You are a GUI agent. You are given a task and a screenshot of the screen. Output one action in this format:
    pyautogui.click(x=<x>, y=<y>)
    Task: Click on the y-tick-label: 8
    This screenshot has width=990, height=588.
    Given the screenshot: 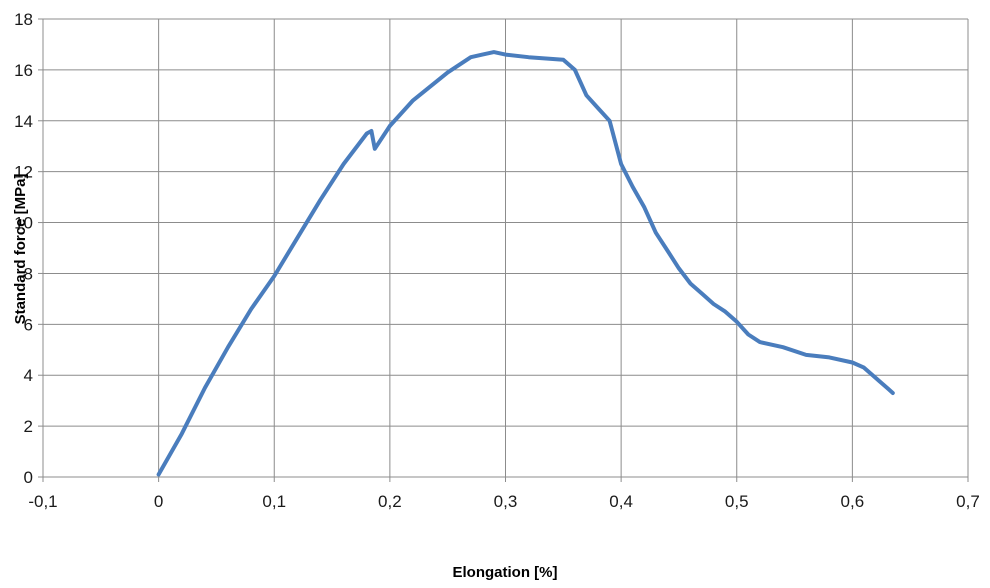 What is the action you would take?
    pyautogui.click(x=28, y=273)
    